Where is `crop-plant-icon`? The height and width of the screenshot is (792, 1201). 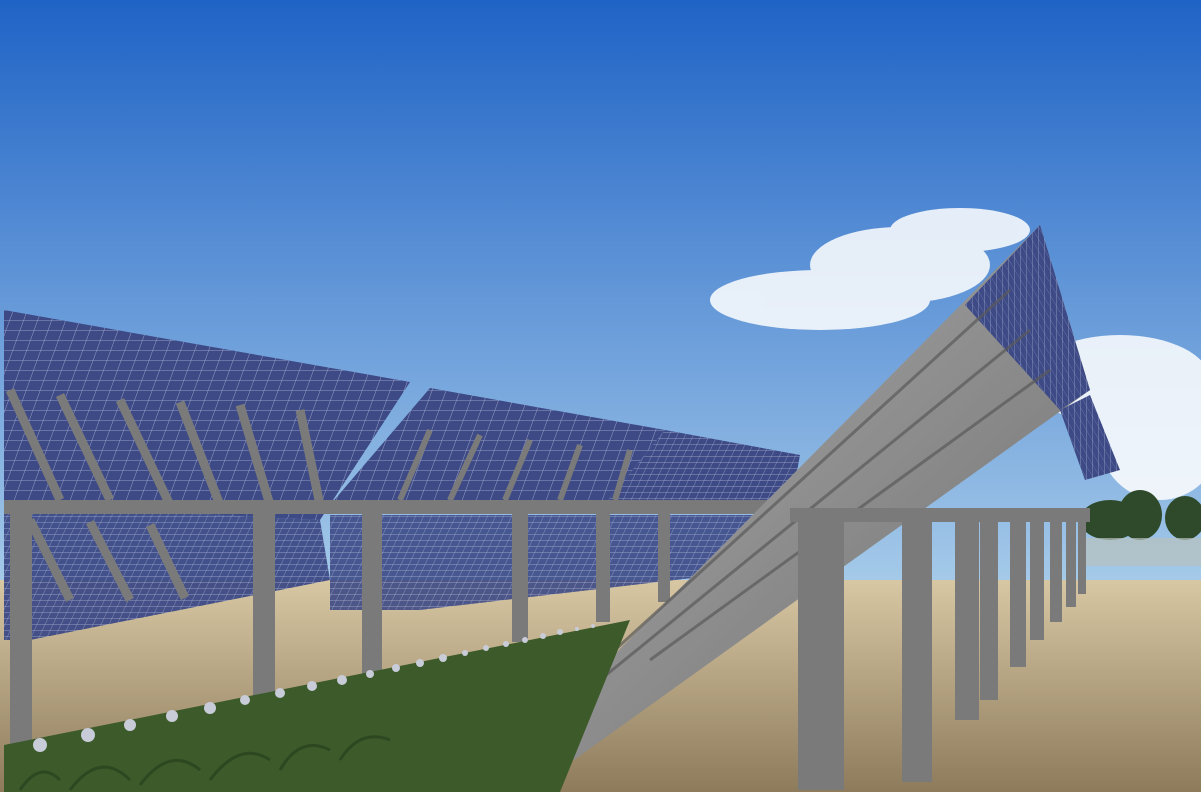
crop-plant-icon is located at coordinates (317, 706).